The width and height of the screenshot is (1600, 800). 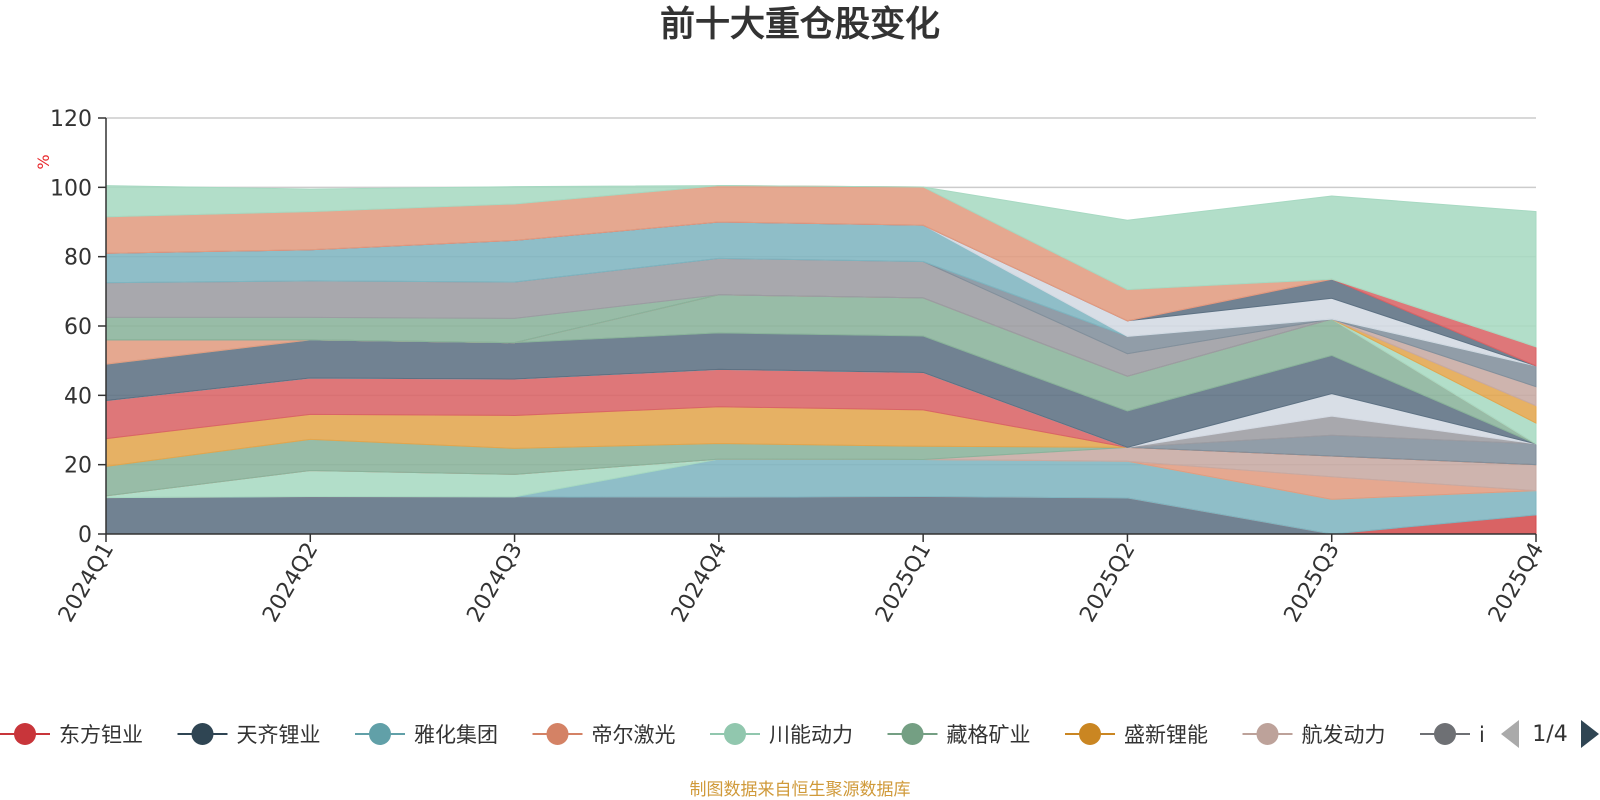 I want to click on legend-item-2: 雅化集团, so click(x=426, y=735).